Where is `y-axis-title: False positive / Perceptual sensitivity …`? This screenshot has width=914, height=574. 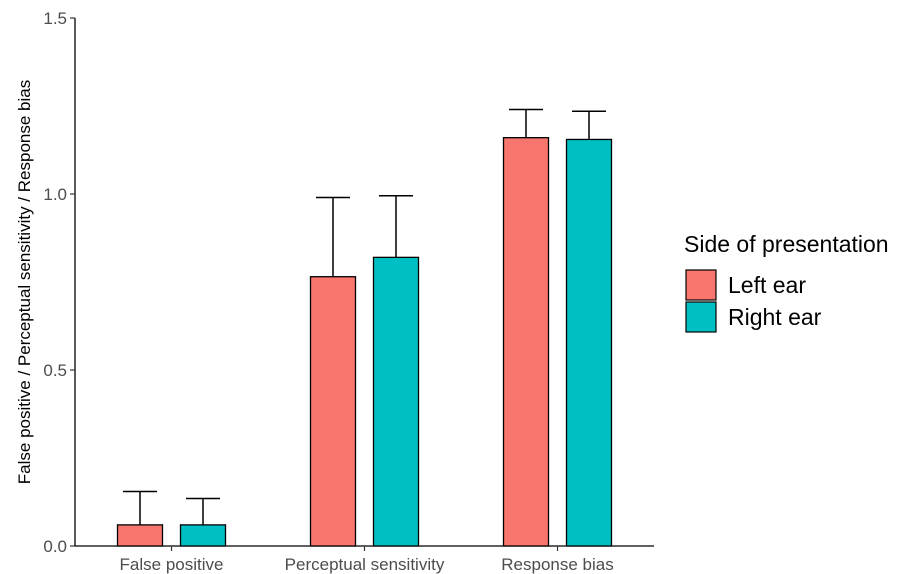
y-axis-title: False positive / Perceptual sensitivity … is located at coordinates (24, 282).